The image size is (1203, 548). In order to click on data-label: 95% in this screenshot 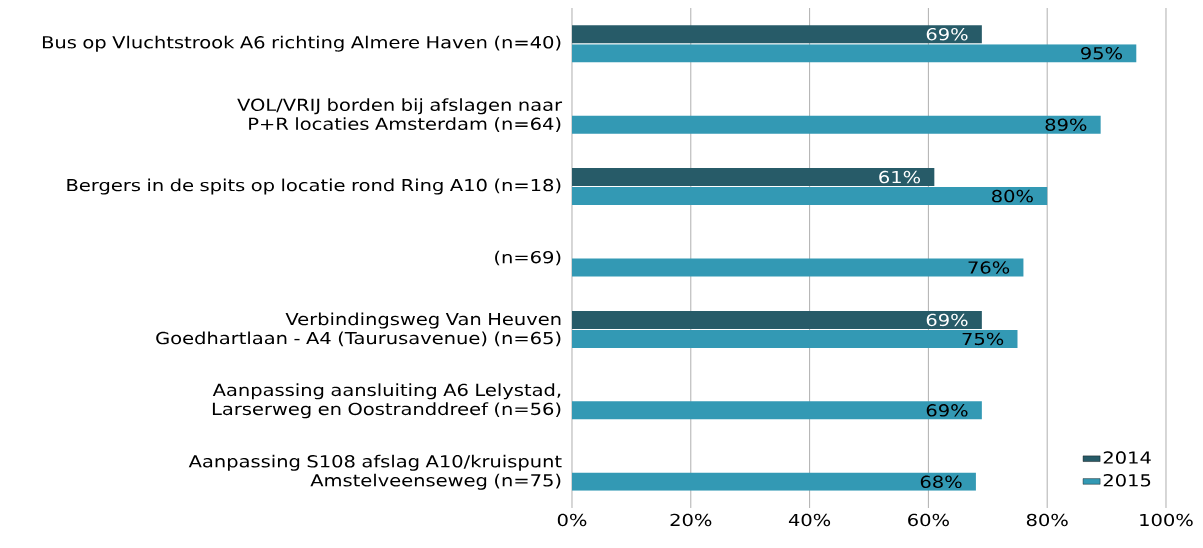, I will do `click(1102, 53)`.